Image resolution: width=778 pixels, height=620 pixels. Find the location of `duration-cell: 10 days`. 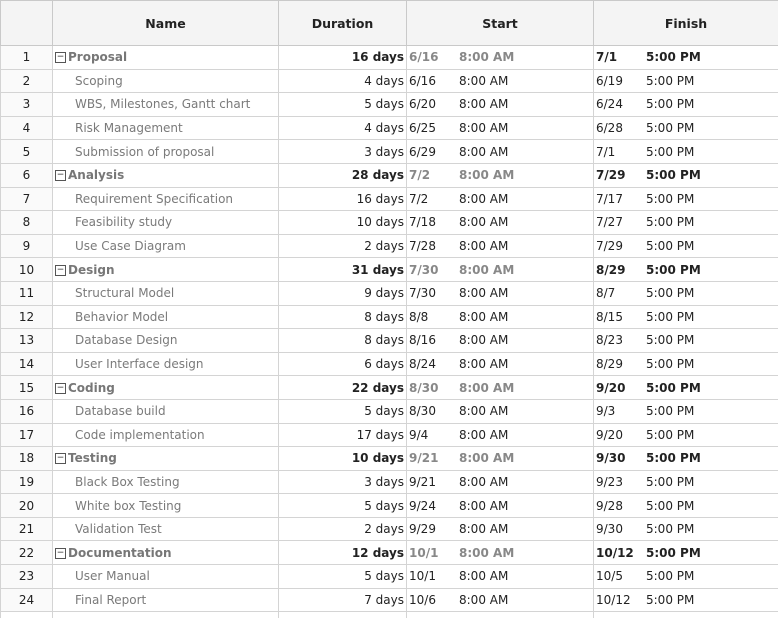

duration-cell: 10 days is located at coordinates (342, 458).